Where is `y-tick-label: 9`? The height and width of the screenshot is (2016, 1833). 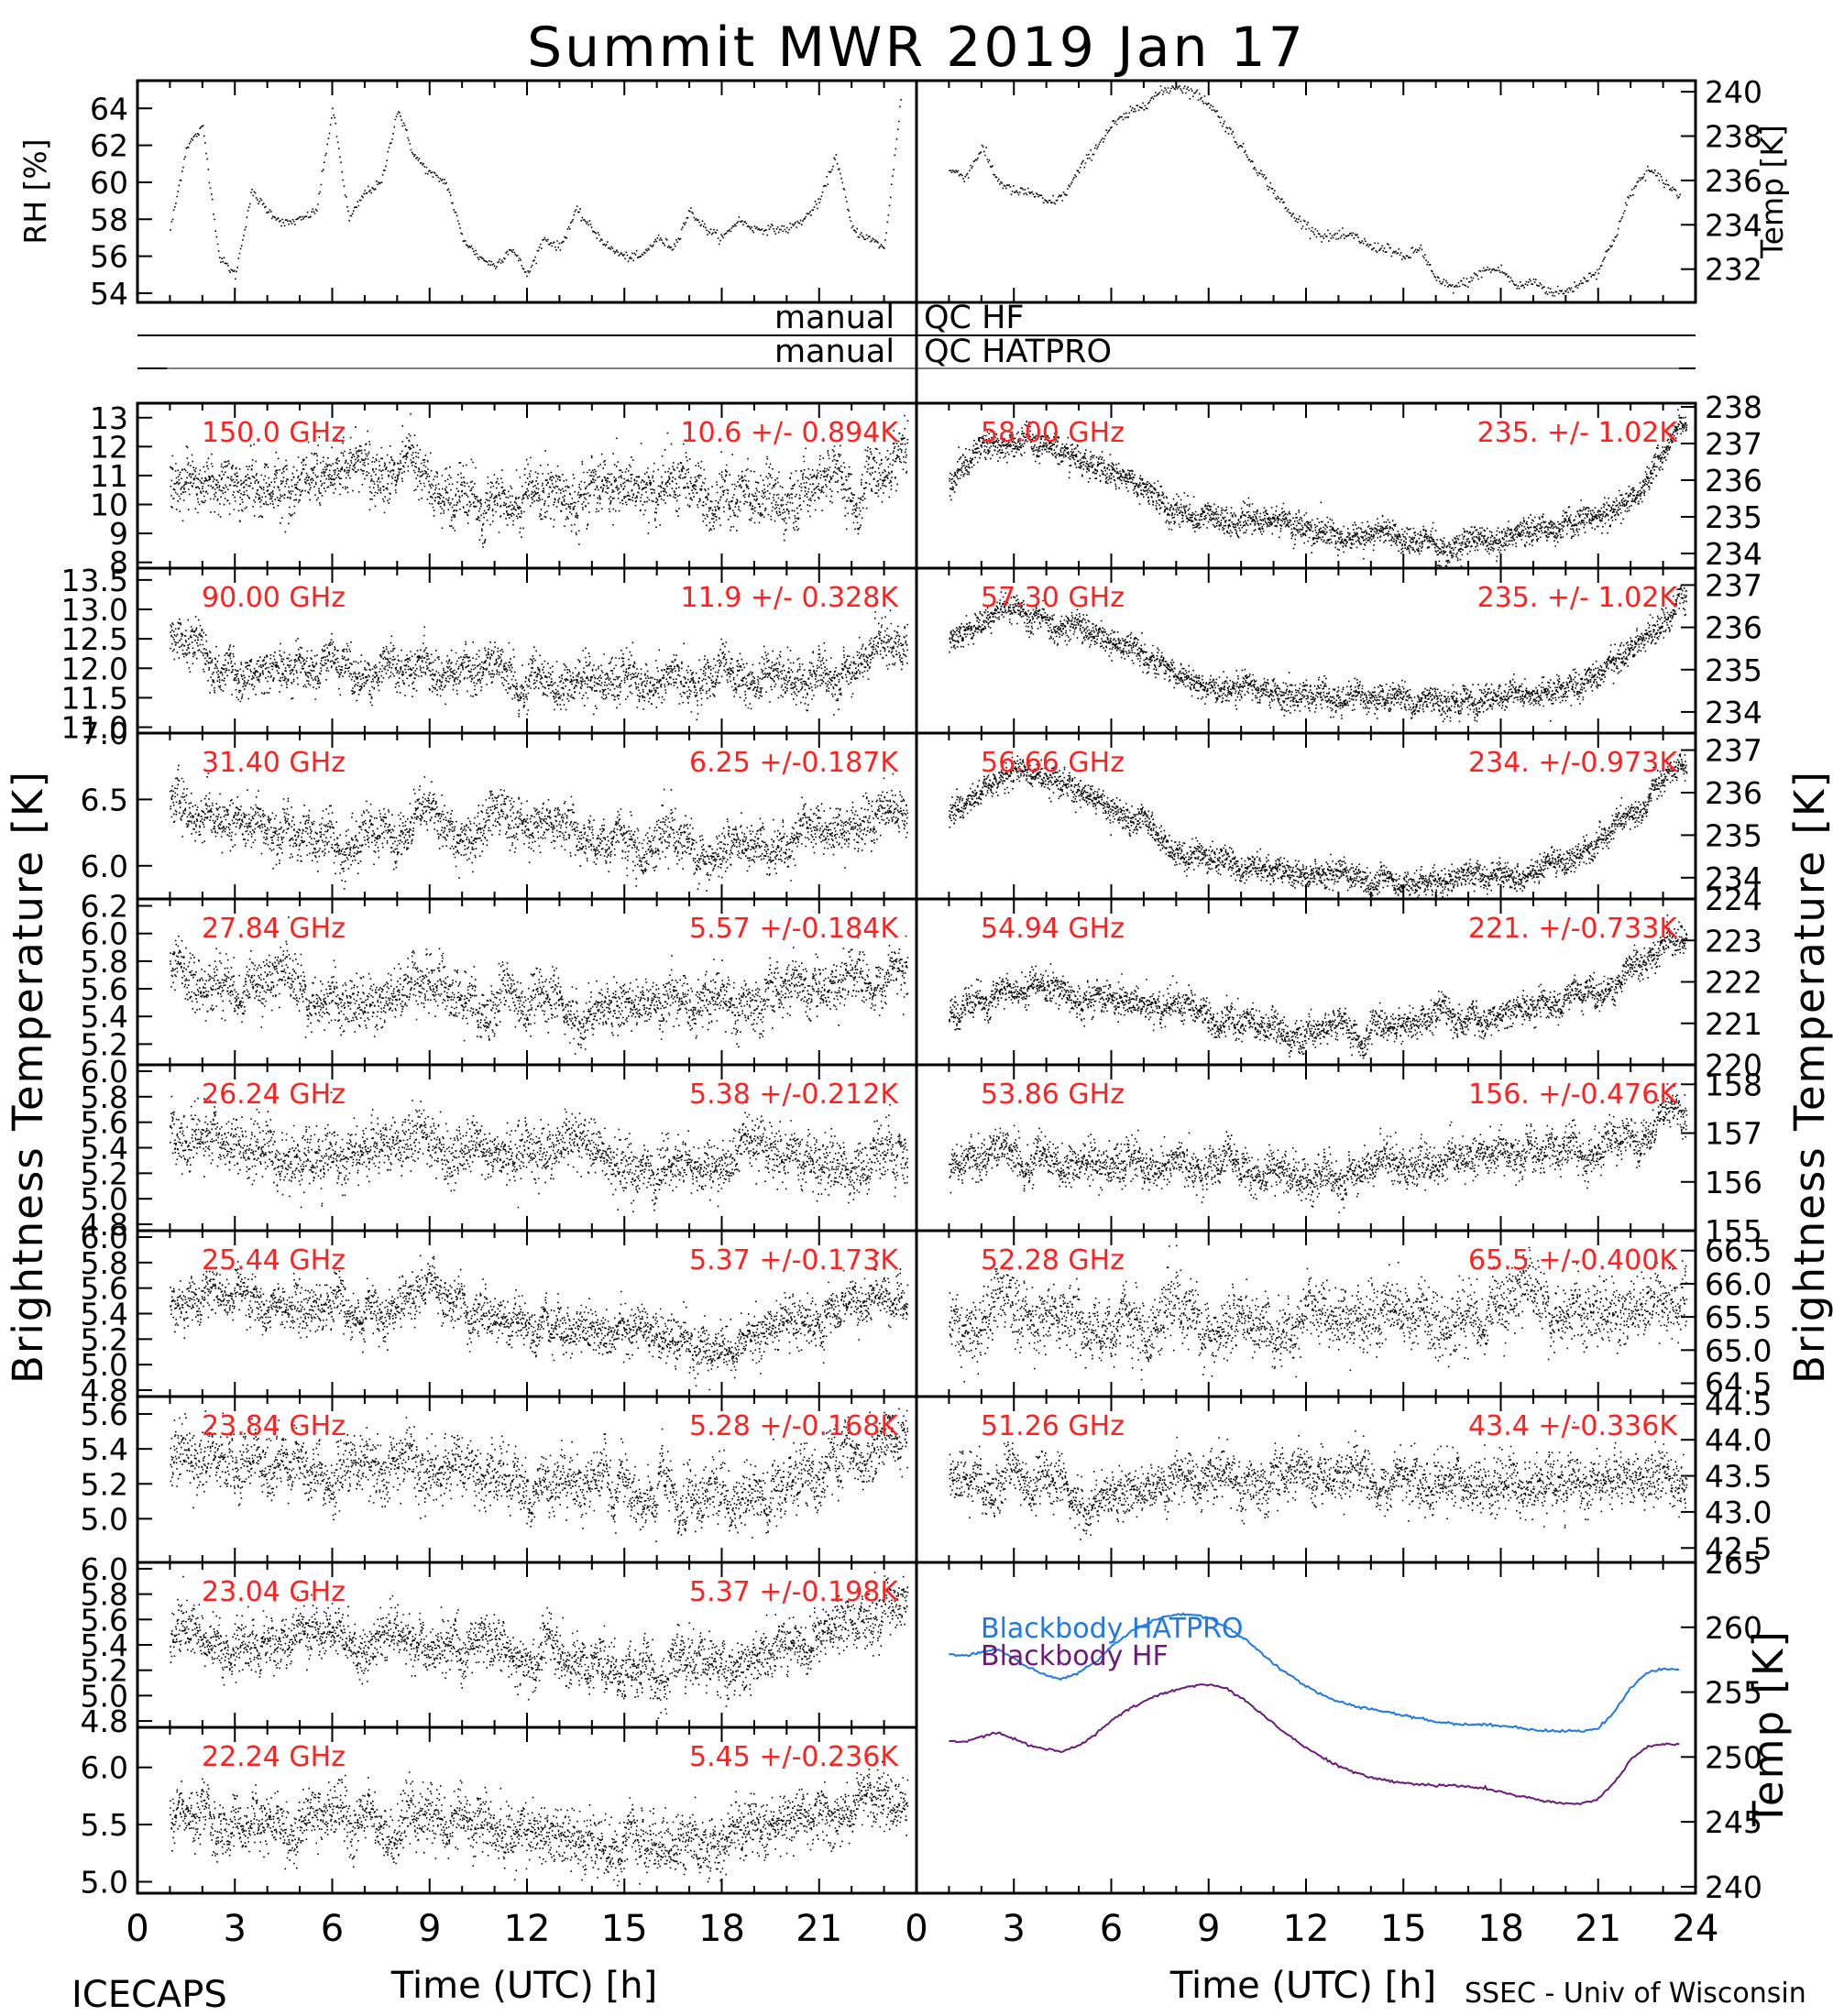
y-tick-label: 9 is located at coordinates (118, 534).